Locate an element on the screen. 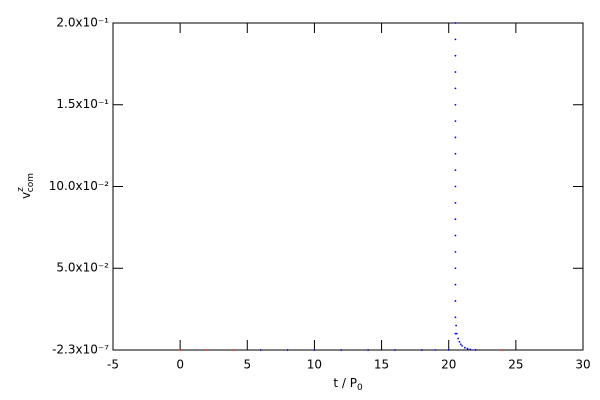 The image size is (600, 400). y-tick-label: 1.5x10⁻¹ is located at coordinates (82, 104).